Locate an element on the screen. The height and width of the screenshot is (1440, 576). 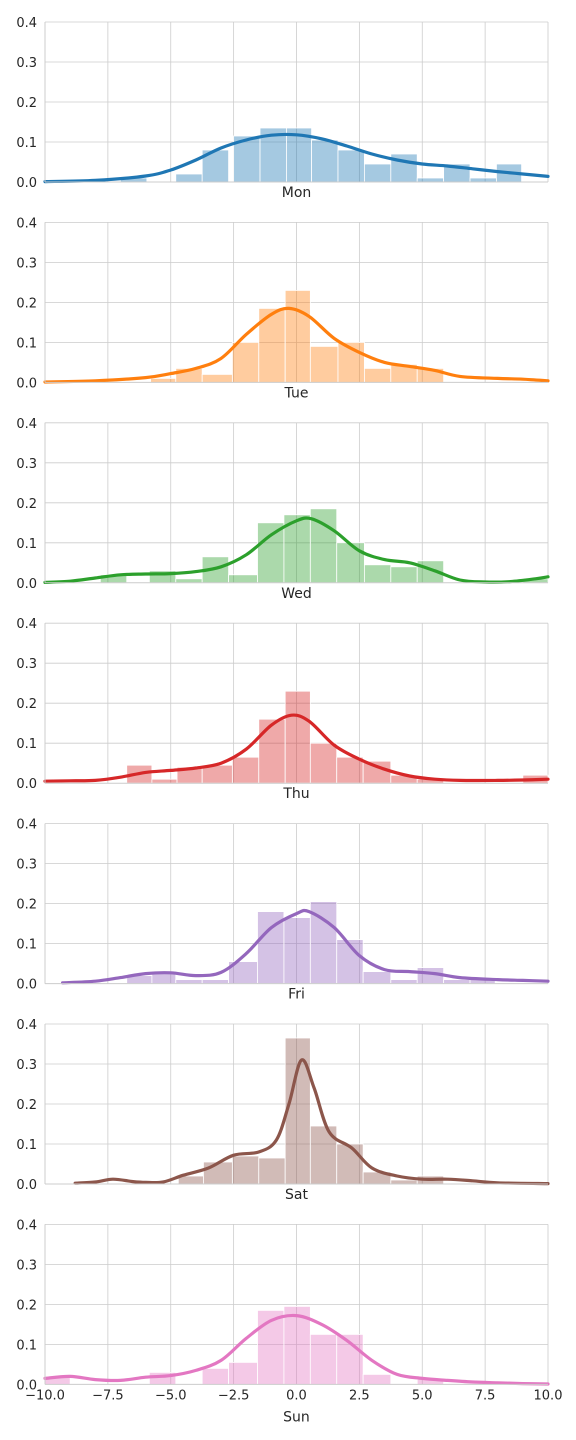
x-tick-label: 2.5 is located at coordinates (359, 1395).